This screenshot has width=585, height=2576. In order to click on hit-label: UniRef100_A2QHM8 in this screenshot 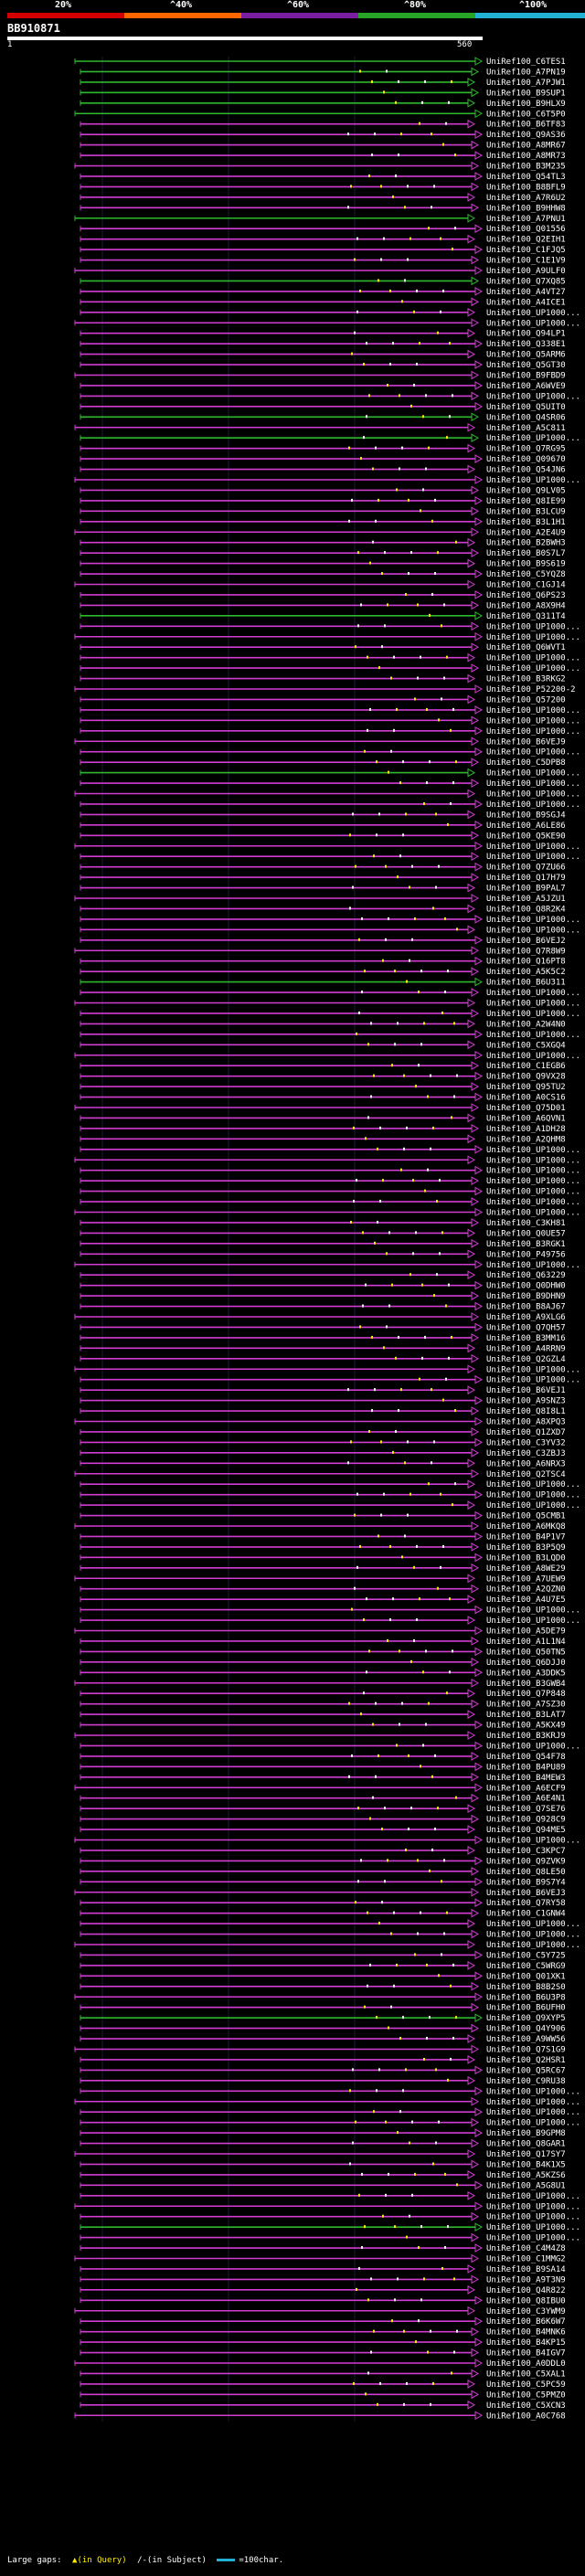, I will do `click(526, 1139)`.